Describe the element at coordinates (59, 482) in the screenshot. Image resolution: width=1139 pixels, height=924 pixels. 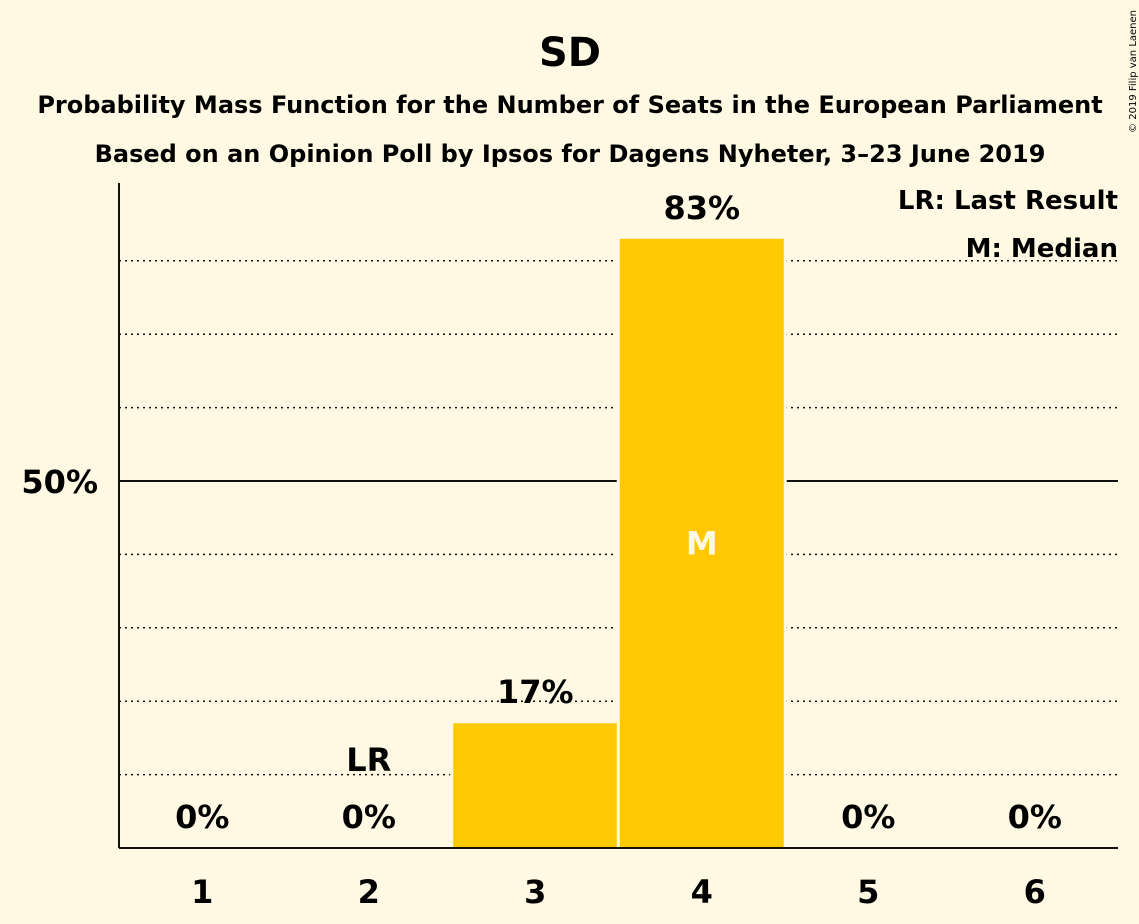
I see `y-tick-label-50: 50%` at that location.